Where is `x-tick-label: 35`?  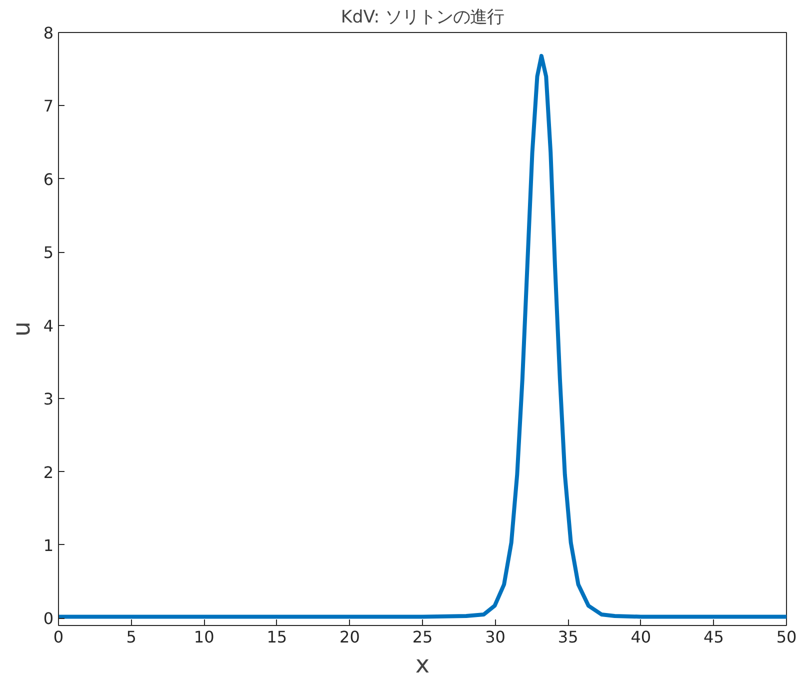
x-tick-label: 35 is located at coordinates (568, 637).